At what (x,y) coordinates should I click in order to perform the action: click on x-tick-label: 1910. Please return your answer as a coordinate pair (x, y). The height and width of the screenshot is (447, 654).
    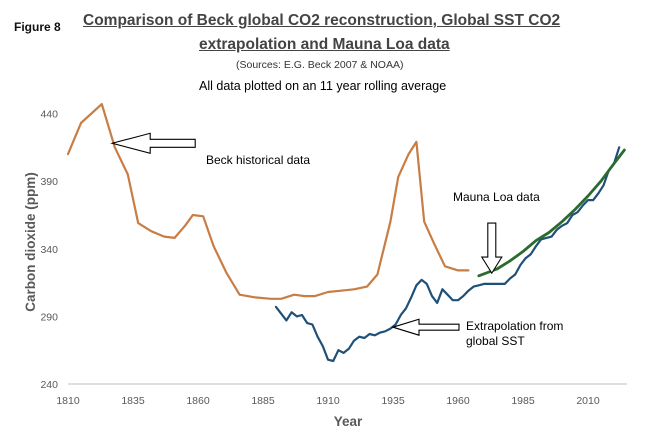
    Looking at the image, I should click on (328, 401).